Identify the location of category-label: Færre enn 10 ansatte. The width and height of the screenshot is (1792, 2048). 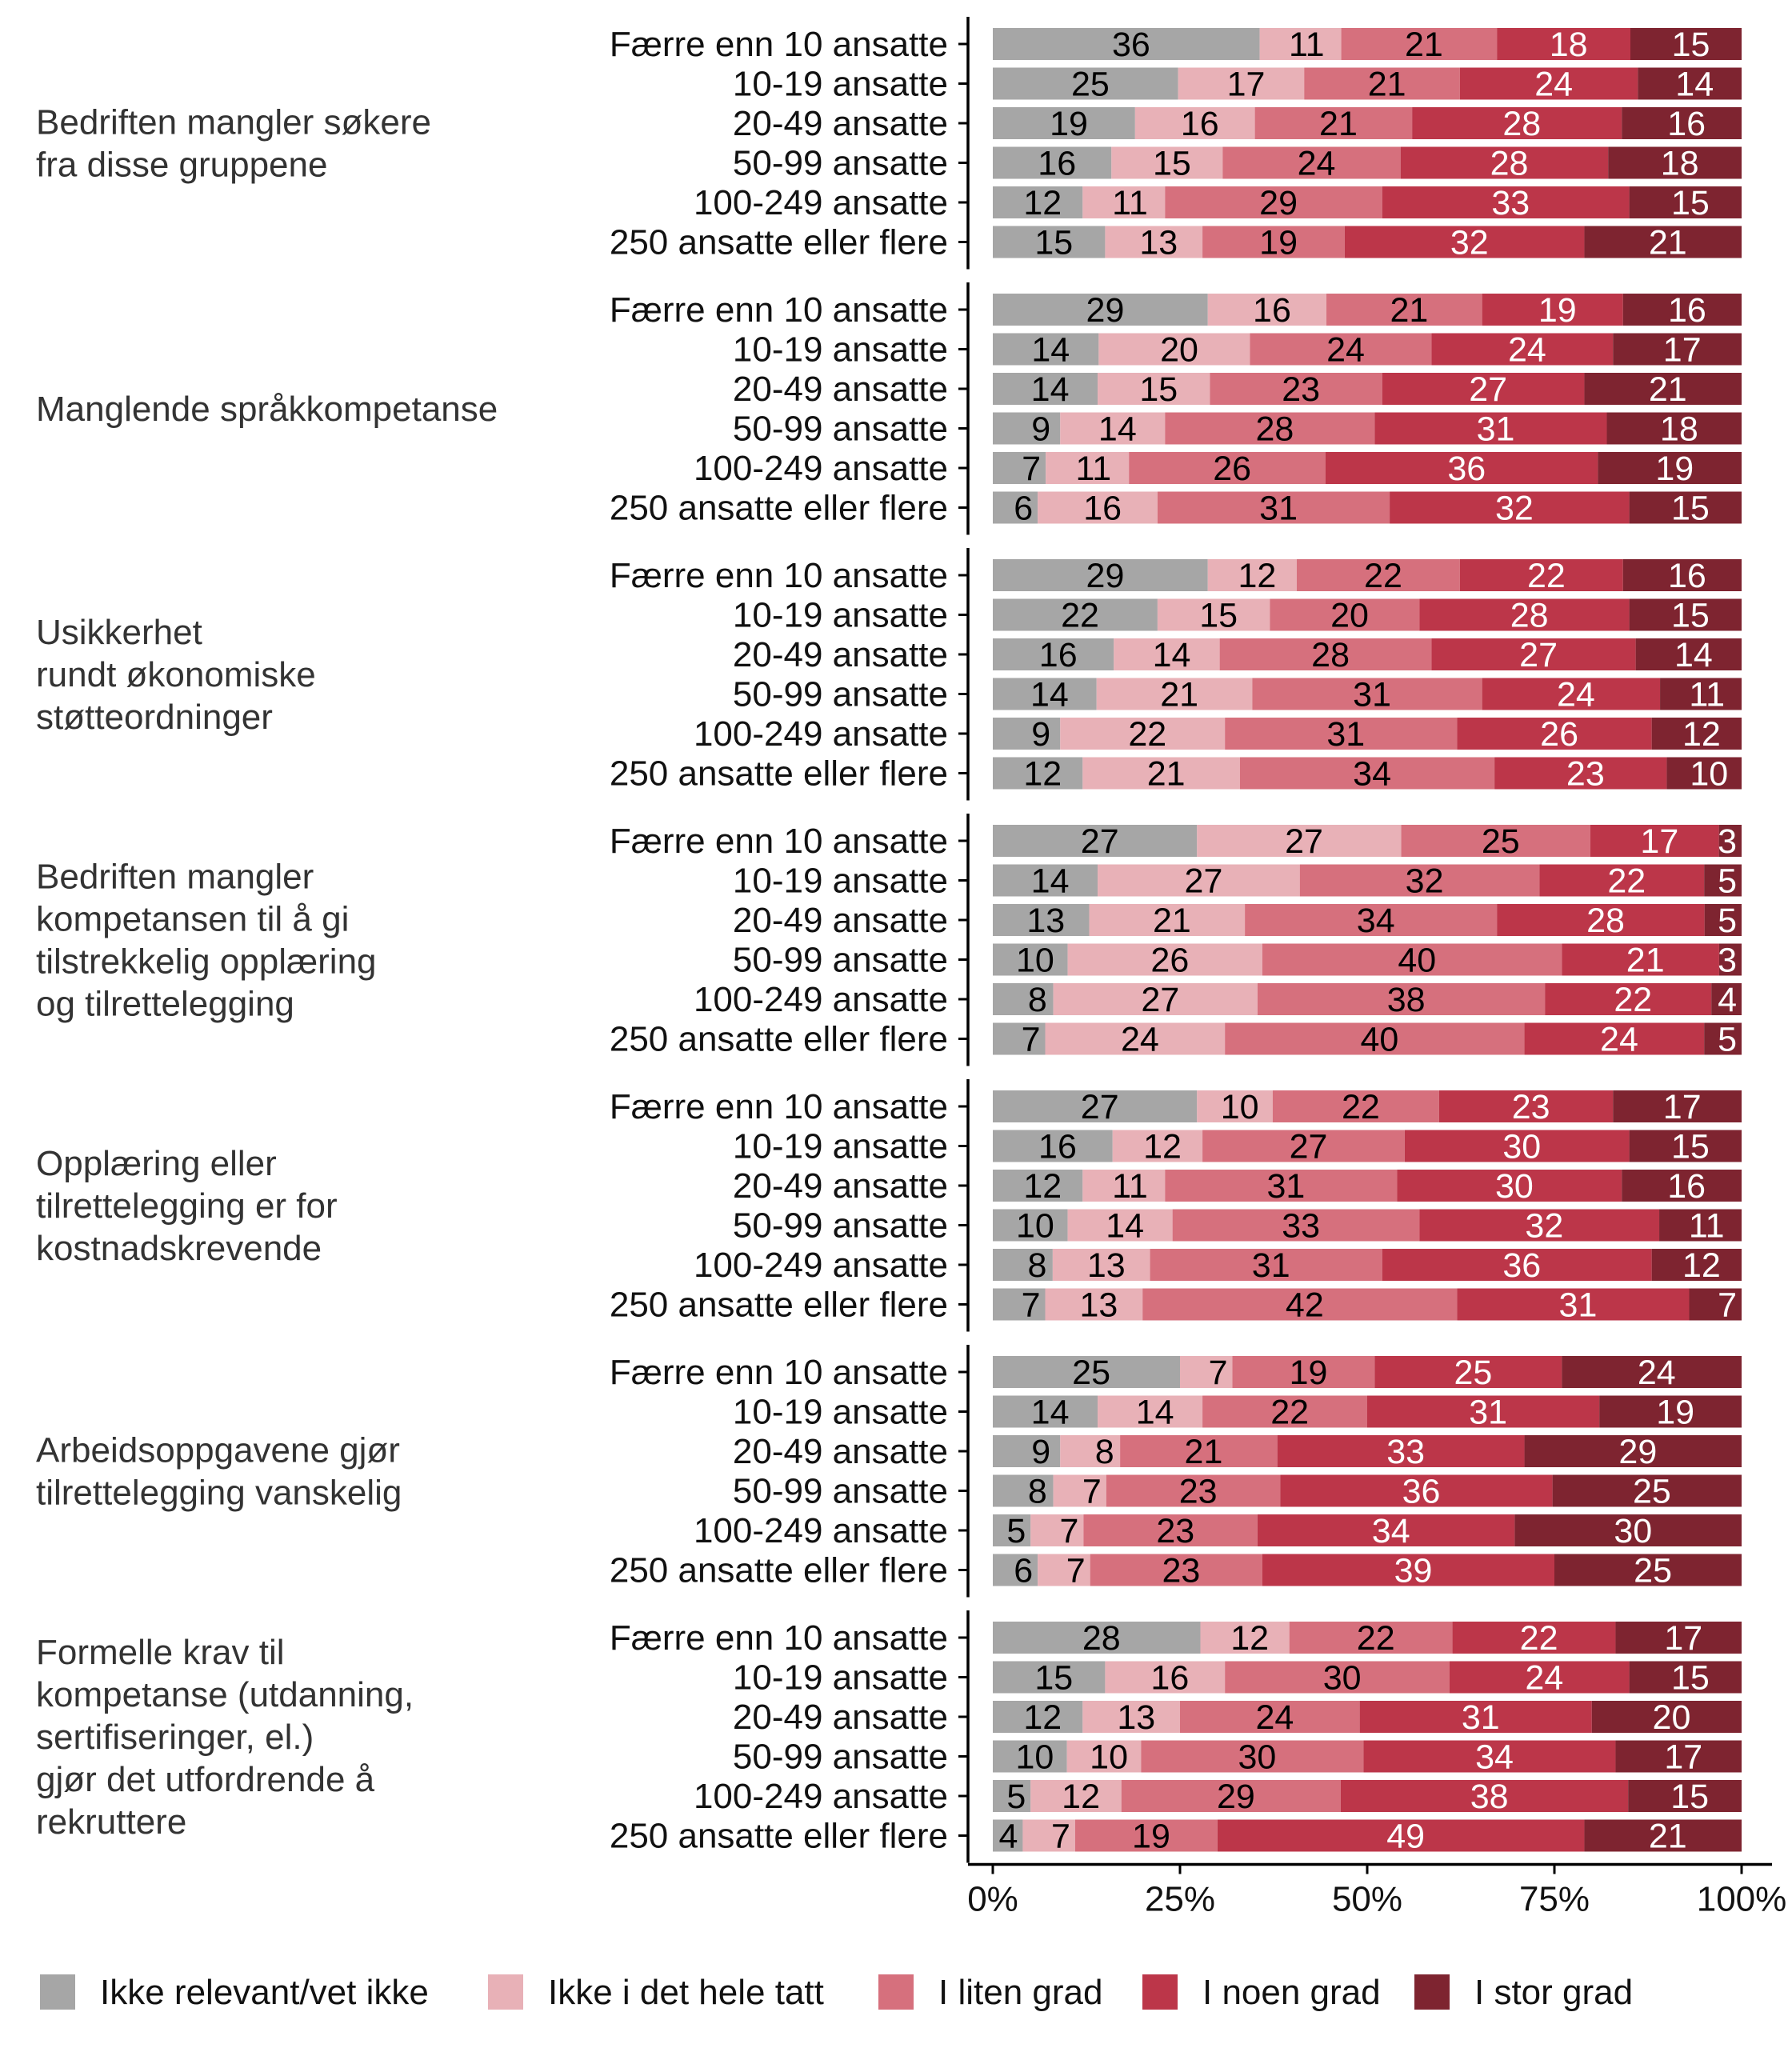
(779, 841).